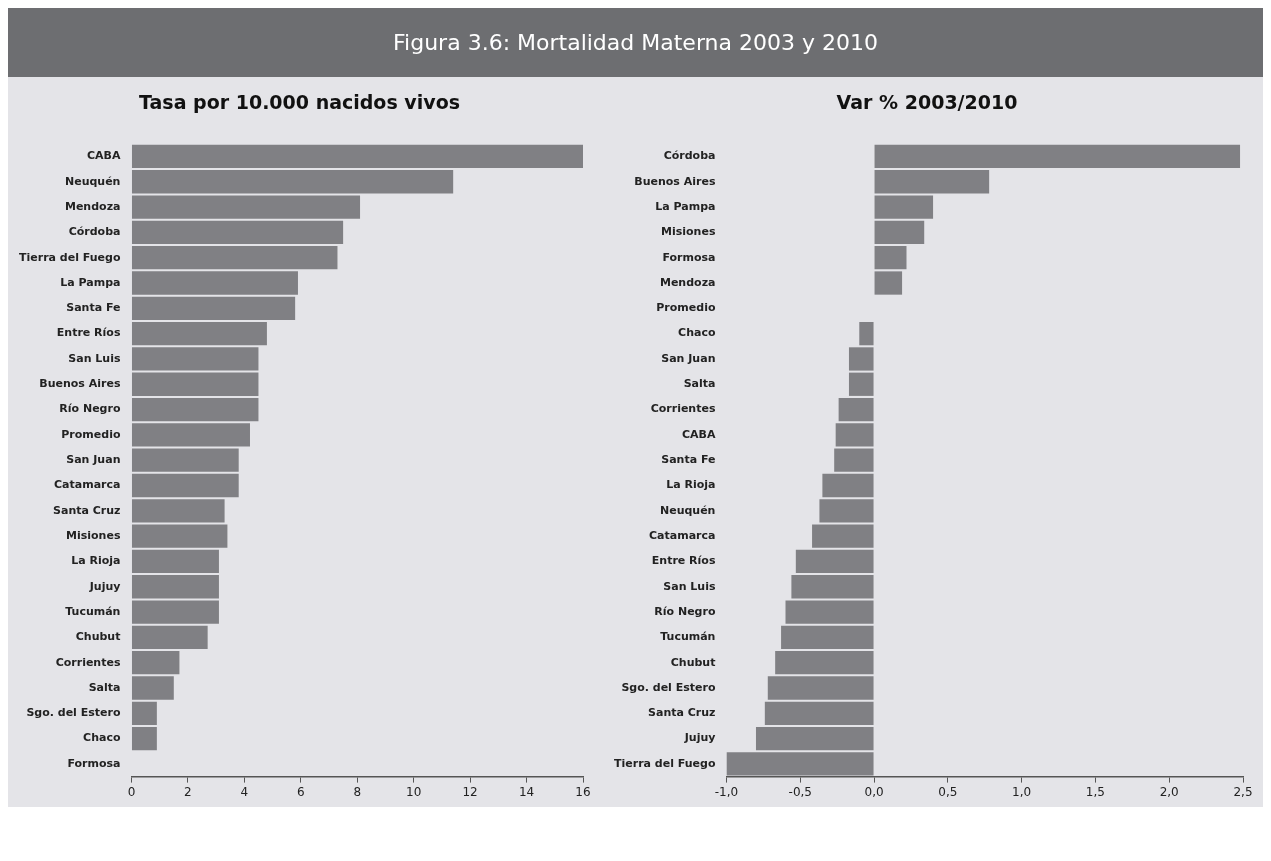 The width and height of the screenshot is (1271, 861). I want to click on x-tick-label: 10, so click(414, 791).